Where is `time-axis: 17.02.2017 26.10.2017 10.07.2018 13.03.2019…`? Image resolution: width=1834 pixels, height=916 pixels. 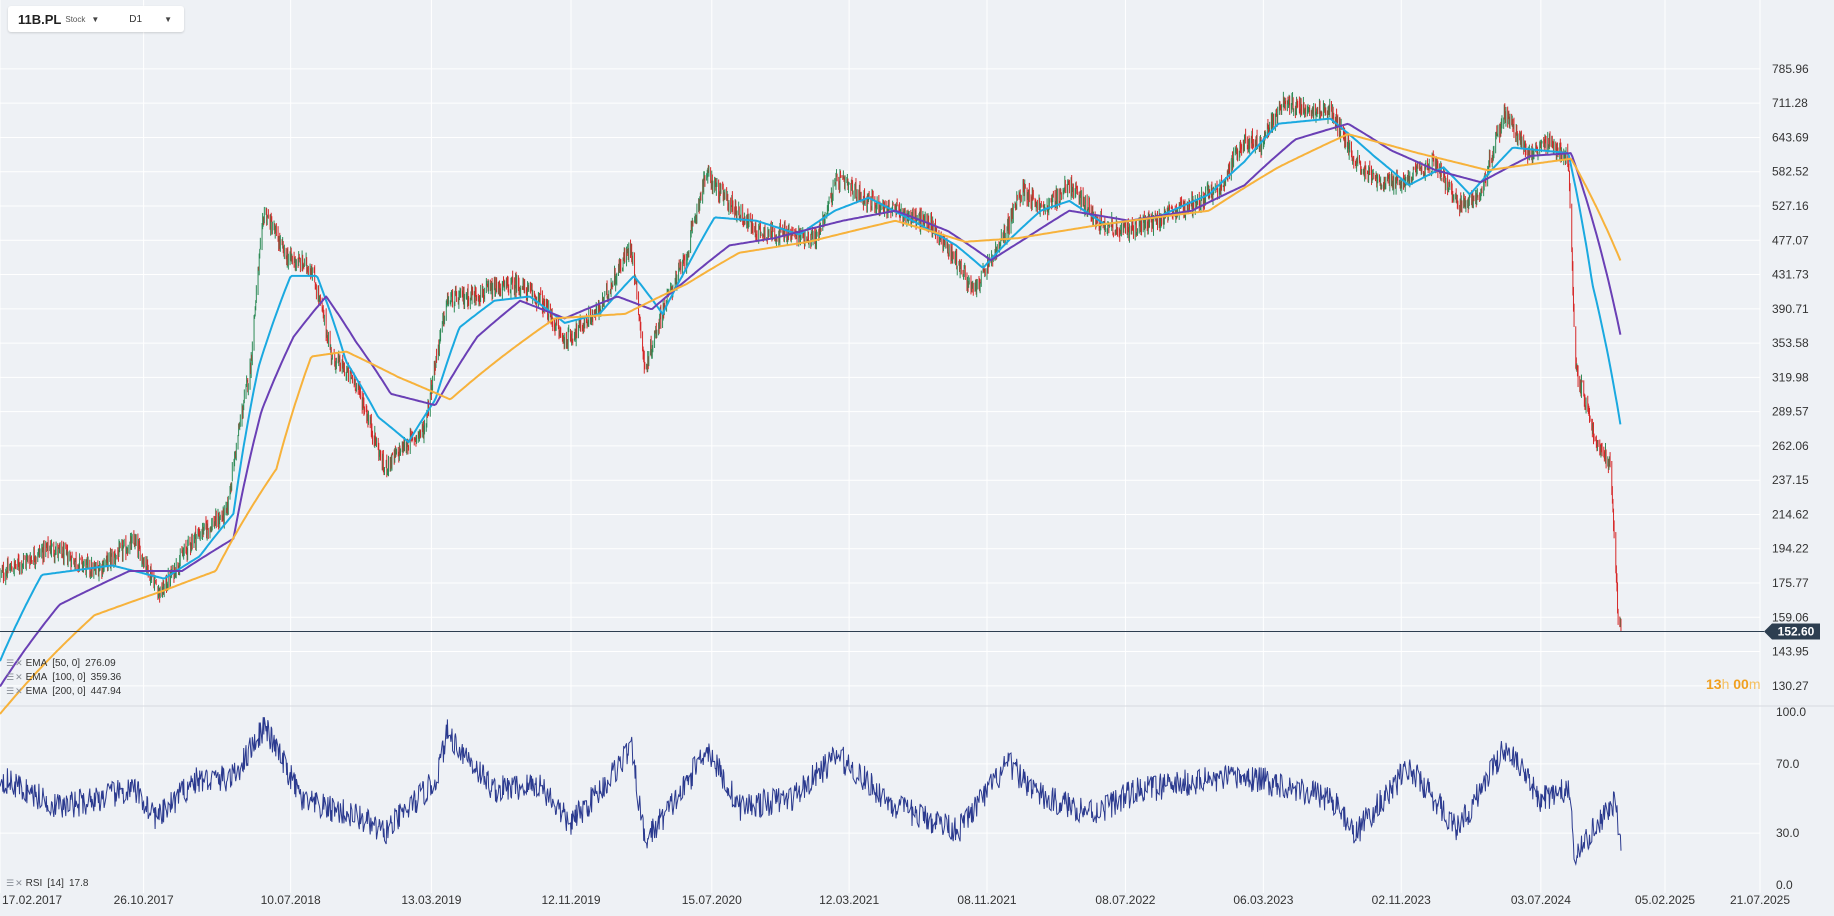 time-axis: 17.02.2017 26.10.2017 10.07.2018 13.03.2019… is located at coordinates (896, 900).